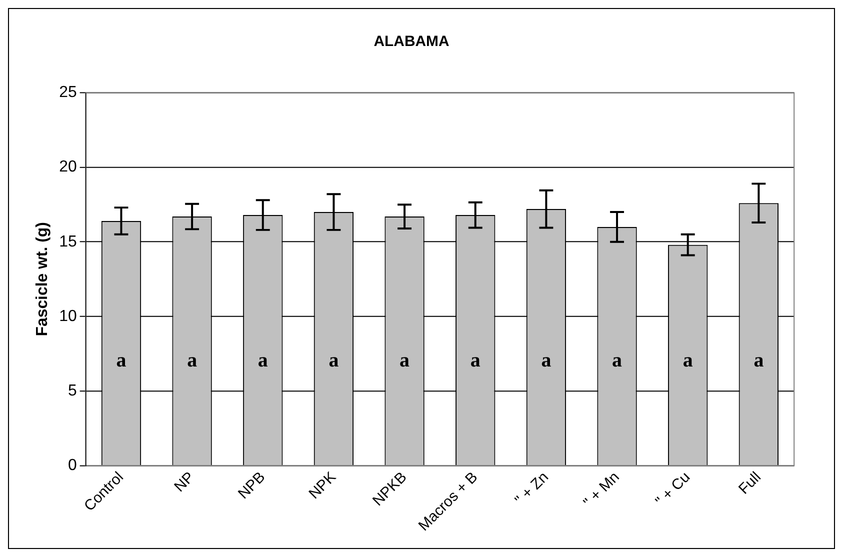  I want to click on chart-title: ALABAMA, so click(412, 41).